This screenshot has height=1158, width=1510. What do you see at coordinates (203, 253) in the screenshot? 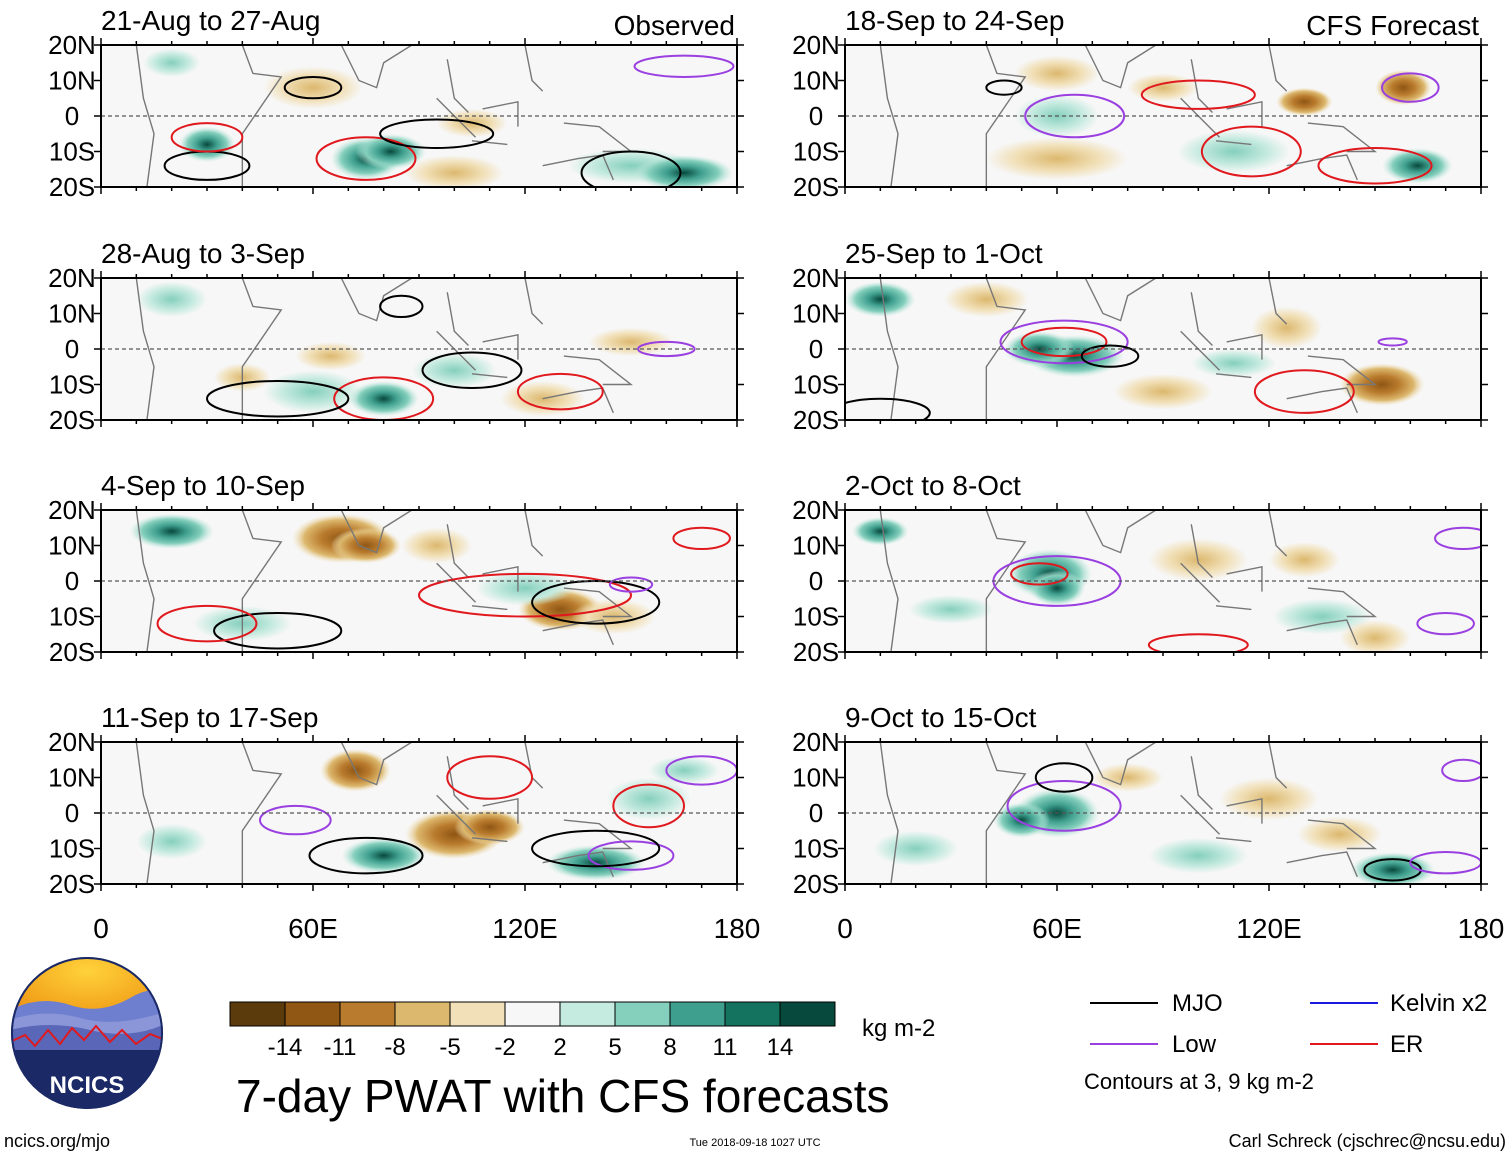
I see `panel-title: 28-Aug to 3-Sep` at bounding box center [203, 253].